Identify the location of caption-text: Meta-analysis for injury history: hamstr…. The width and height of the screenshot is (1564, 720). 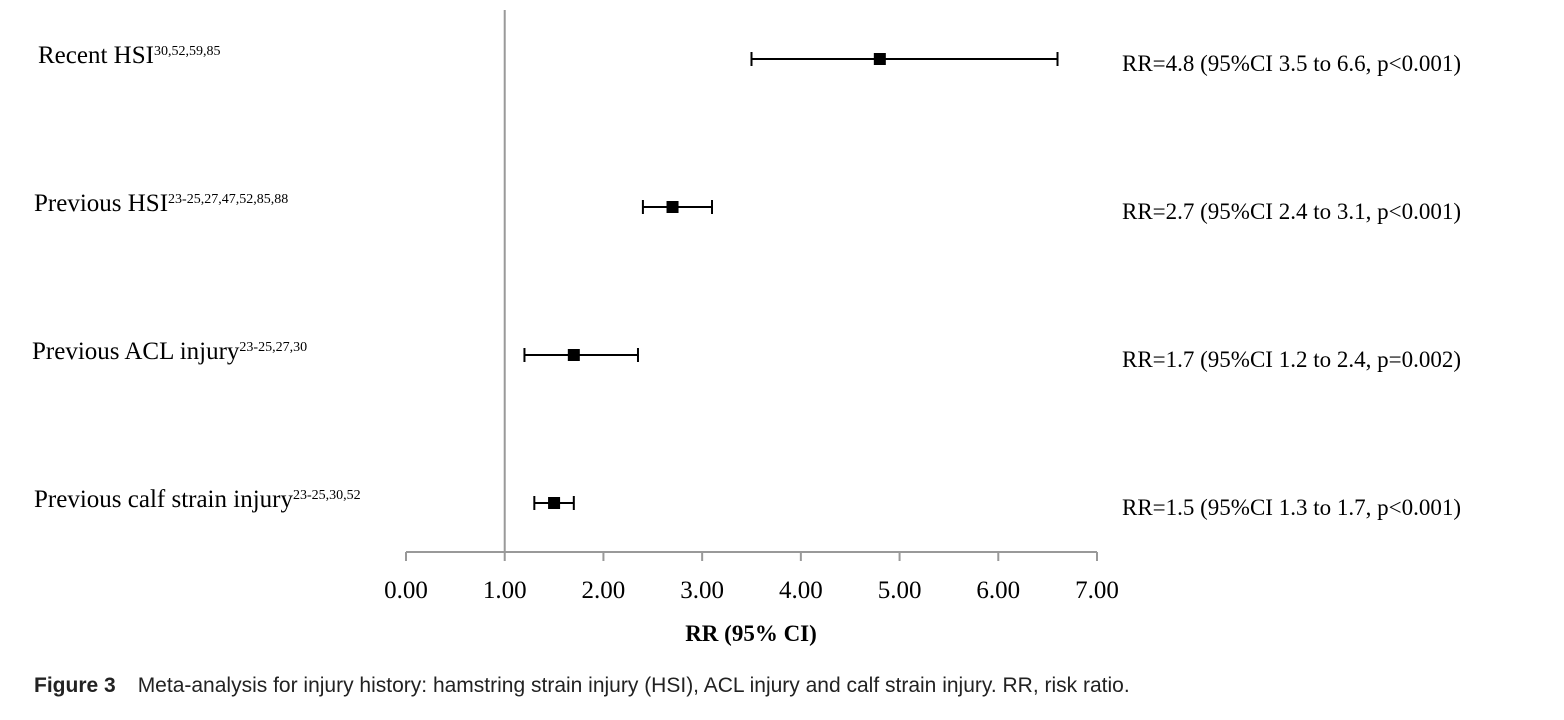
(633, 685).